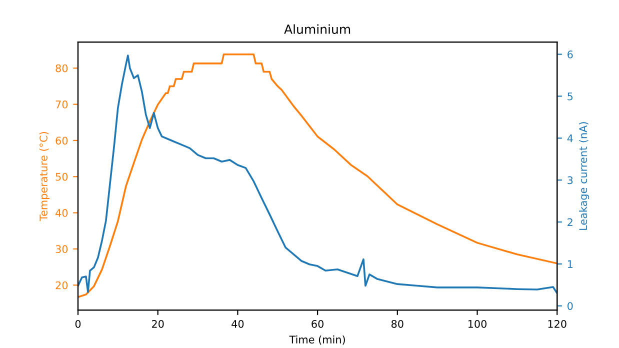  What do you see at coordinates (557, 324) in the screenshot?
I see `x-tick-label: 120` at bounding box center [557, 324].